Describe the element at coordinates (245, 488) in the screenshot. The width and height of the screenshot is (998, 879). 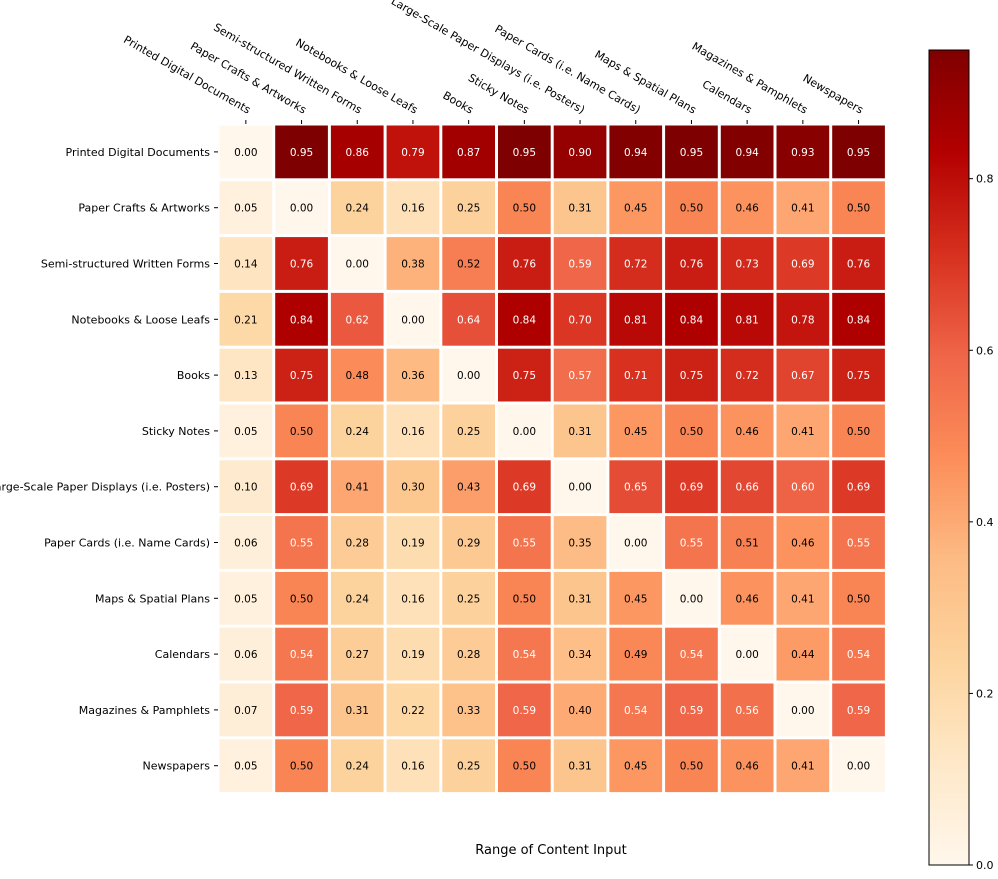
I see `cell-value-label: 0.10` at that location.